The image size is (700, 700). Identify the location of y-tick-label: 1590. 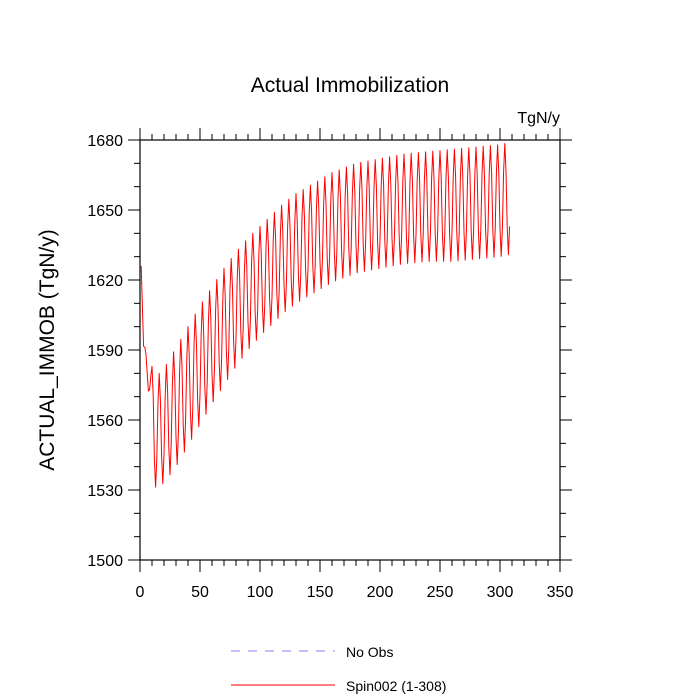
(105, 351).